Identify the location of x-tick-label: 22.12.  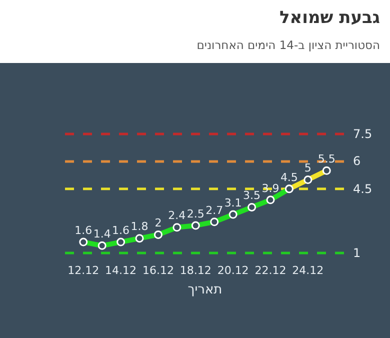
(270, 270).